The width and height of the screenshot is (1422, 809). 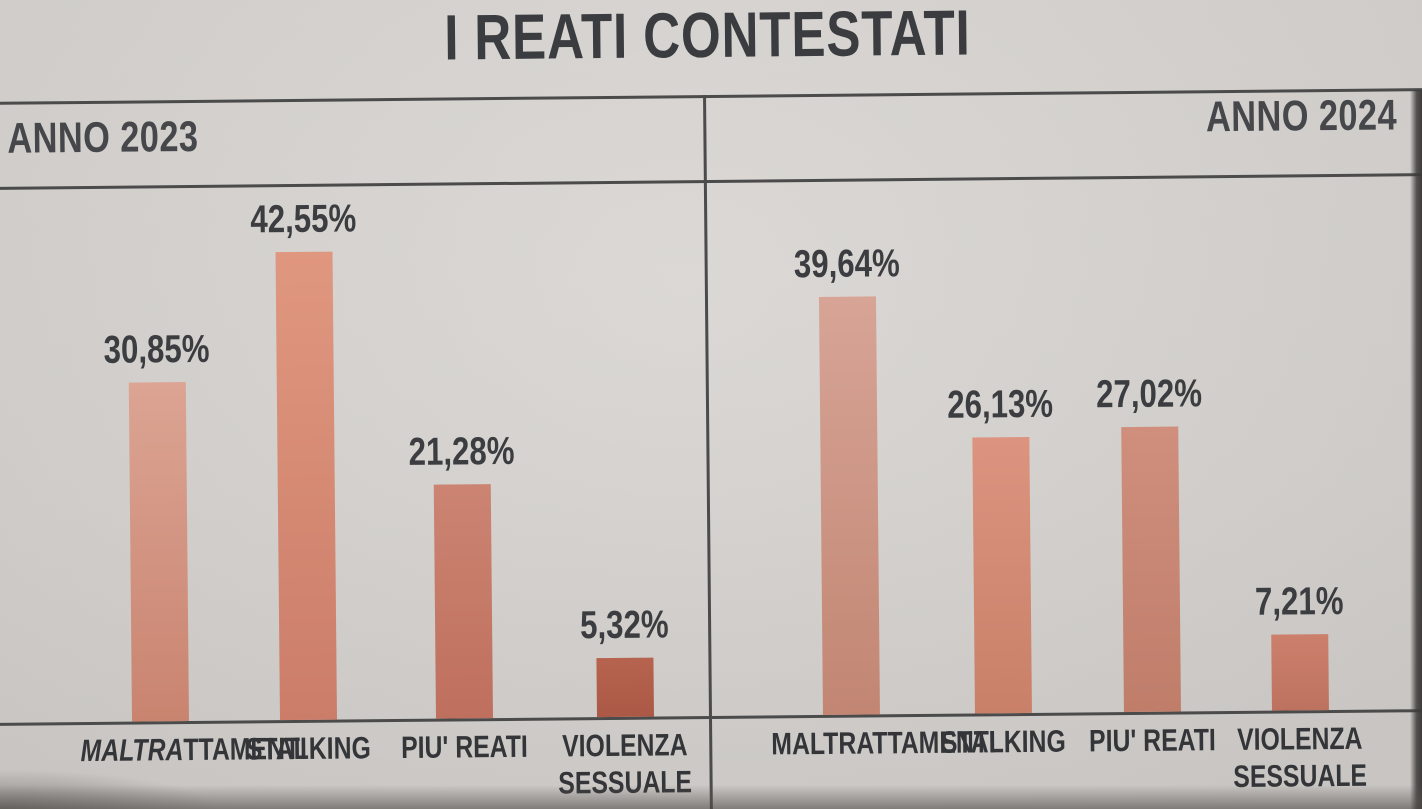 I want to click on value-label-violenza-sessuale-anno-2024: 7,21%, so click(x=1299, y=601).